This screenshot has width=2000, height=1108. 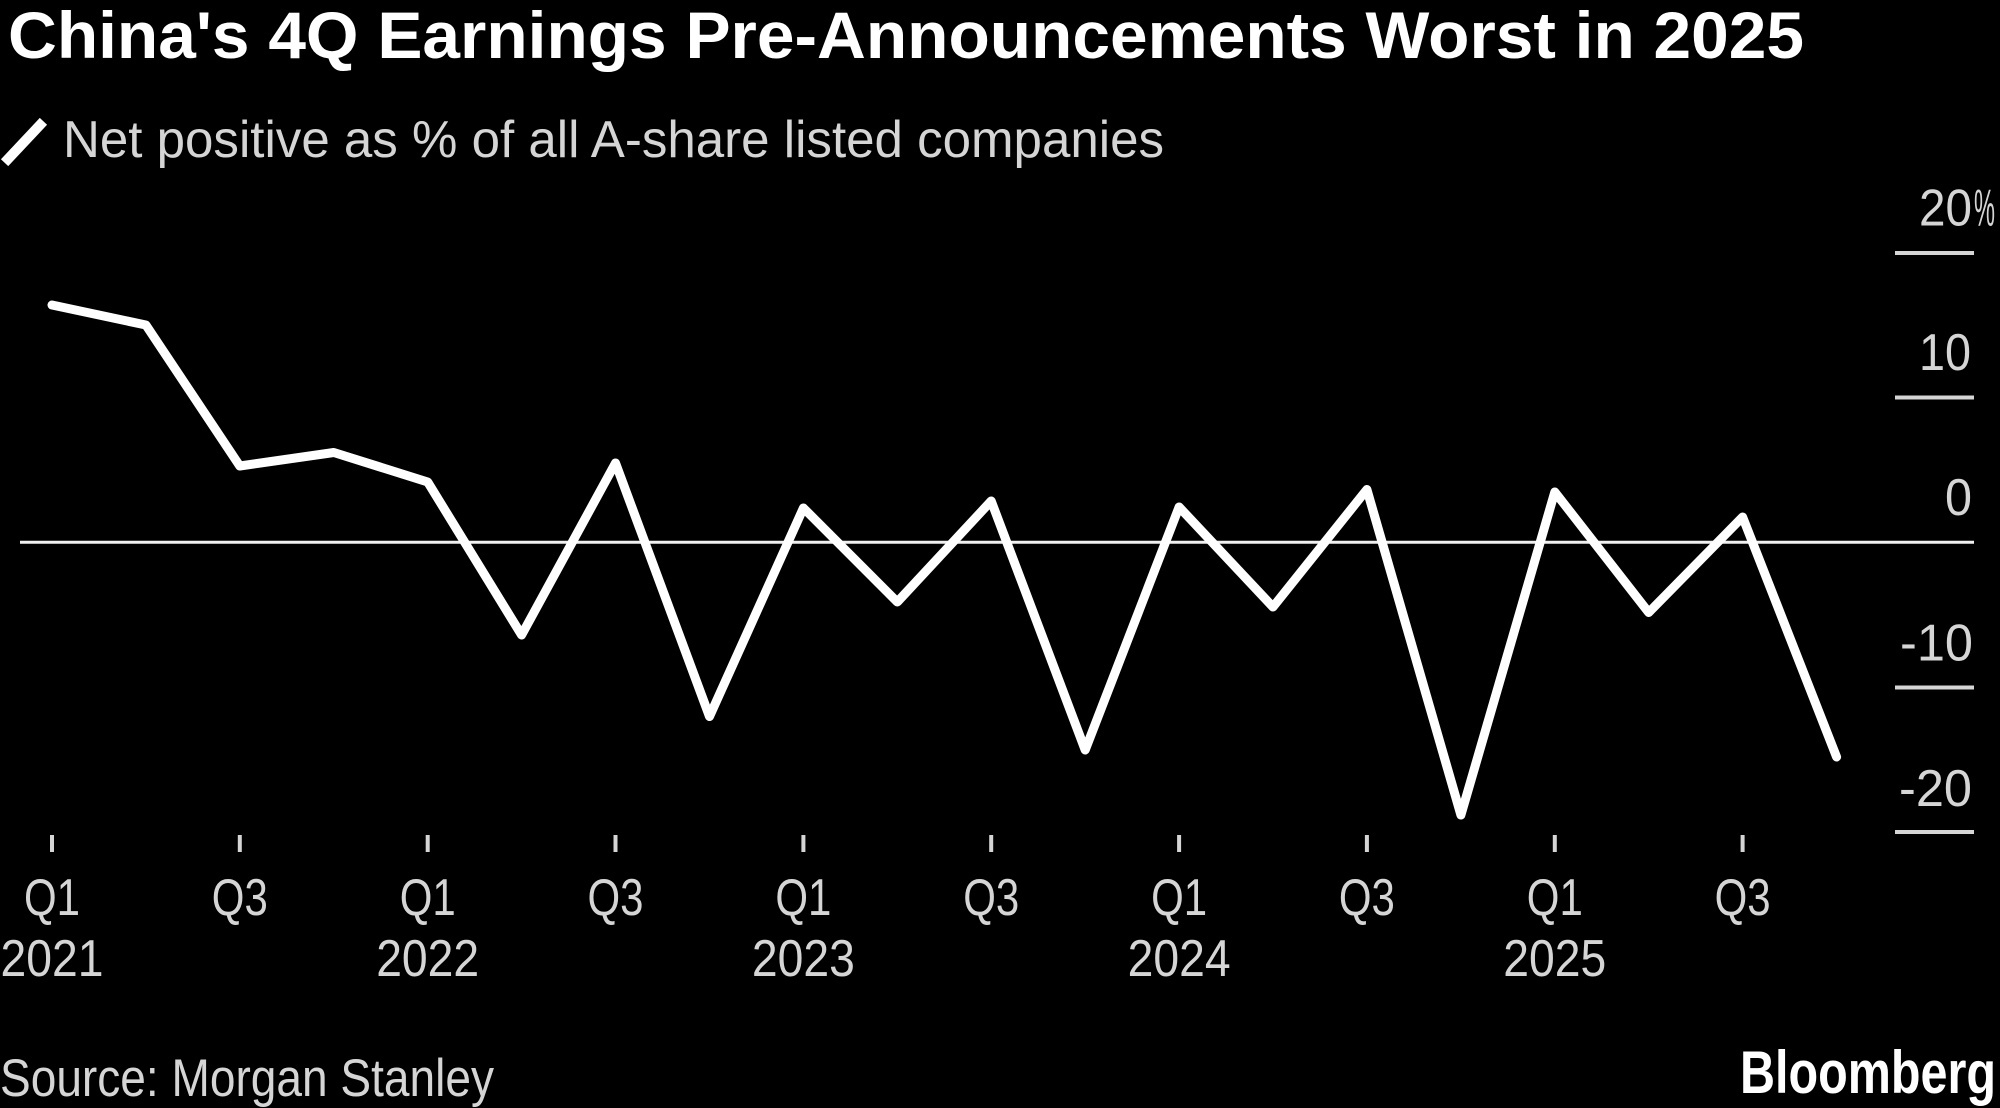 What do you see at coordinates (1554, 959) in the screenshot?
I see `svg-text: 2025` at bounding box center [1554, 959].